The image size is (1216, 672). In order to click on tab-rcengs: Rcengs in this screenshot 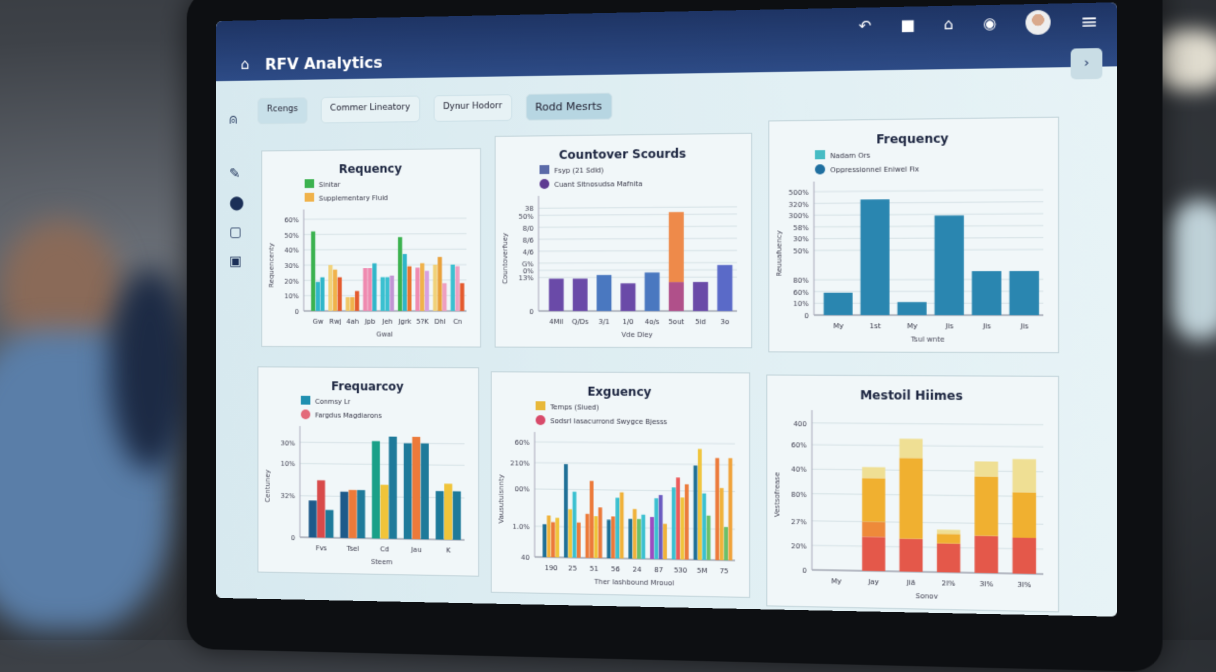, I will do `click(282, 110)`.